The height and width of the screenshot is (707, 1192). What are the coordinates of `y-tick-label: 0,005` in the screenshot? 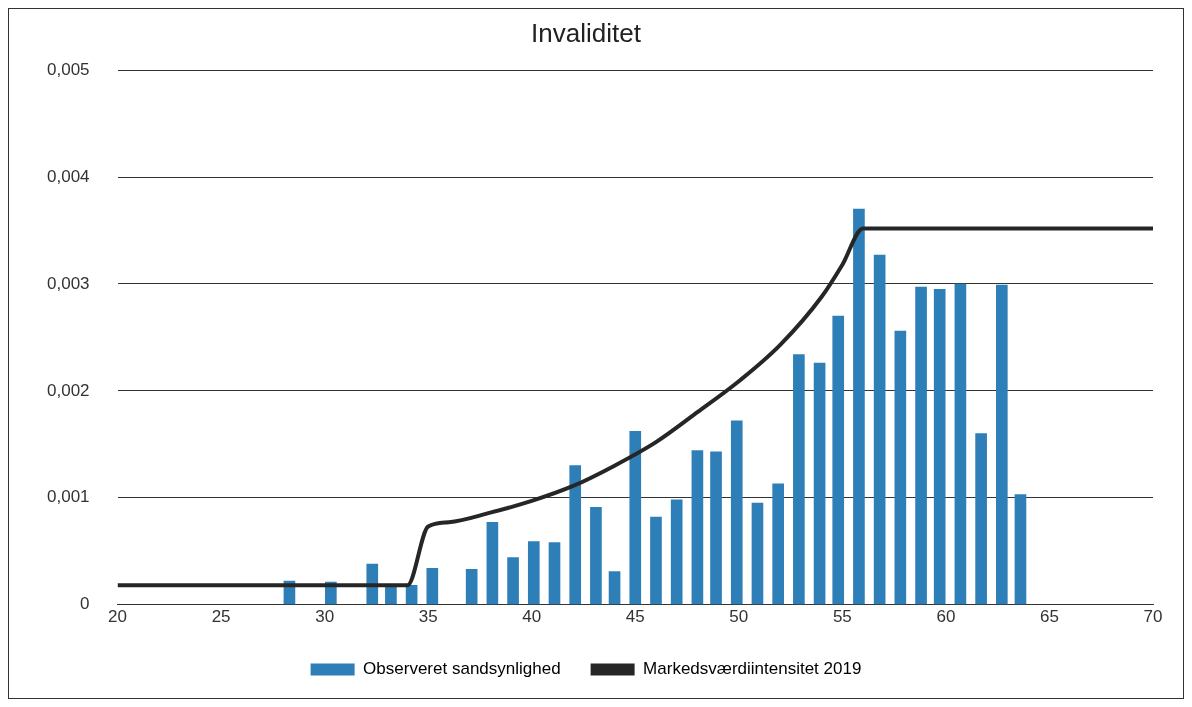 It's located at (68, 69).